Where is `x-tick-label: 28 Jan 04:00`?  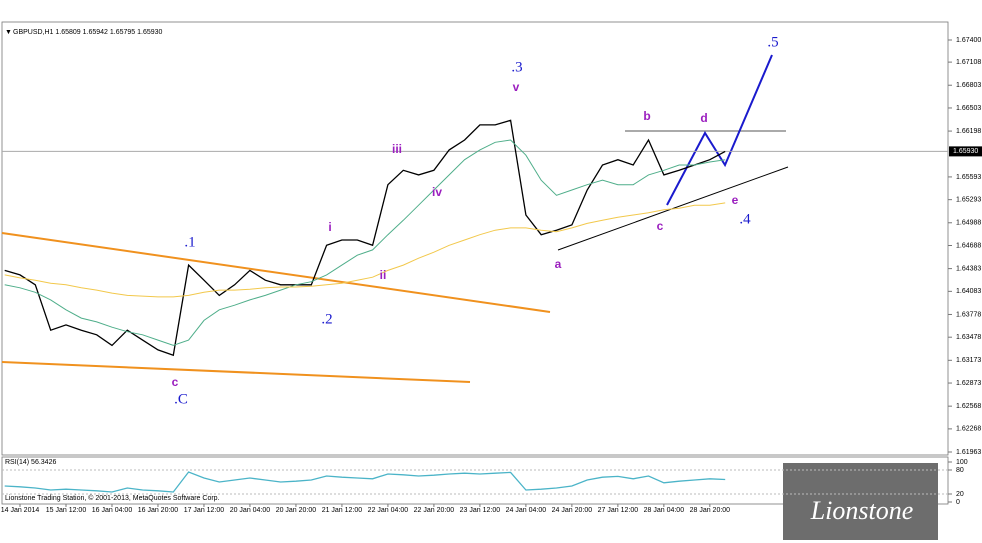 x-tick-label: 28 Jan 04:00 is located at coordinates (664, 510).